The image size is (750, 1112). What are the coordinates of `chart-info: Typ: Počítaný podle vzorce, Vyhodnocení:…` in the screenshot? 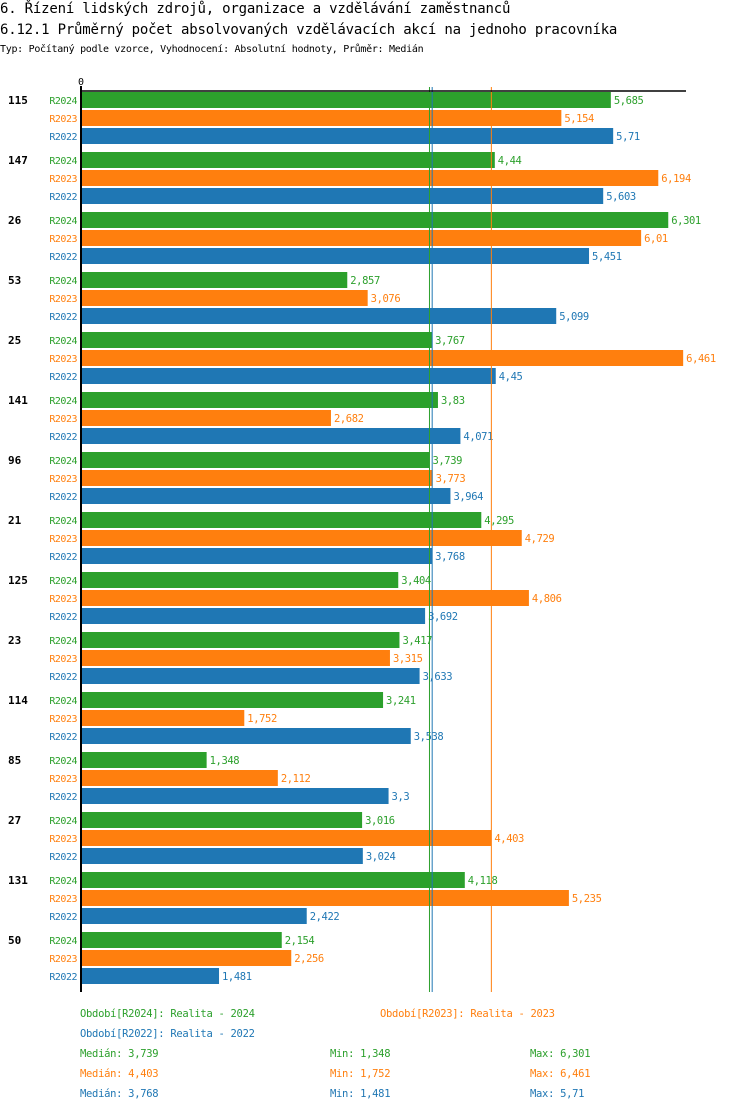 It's located at (212, 49).